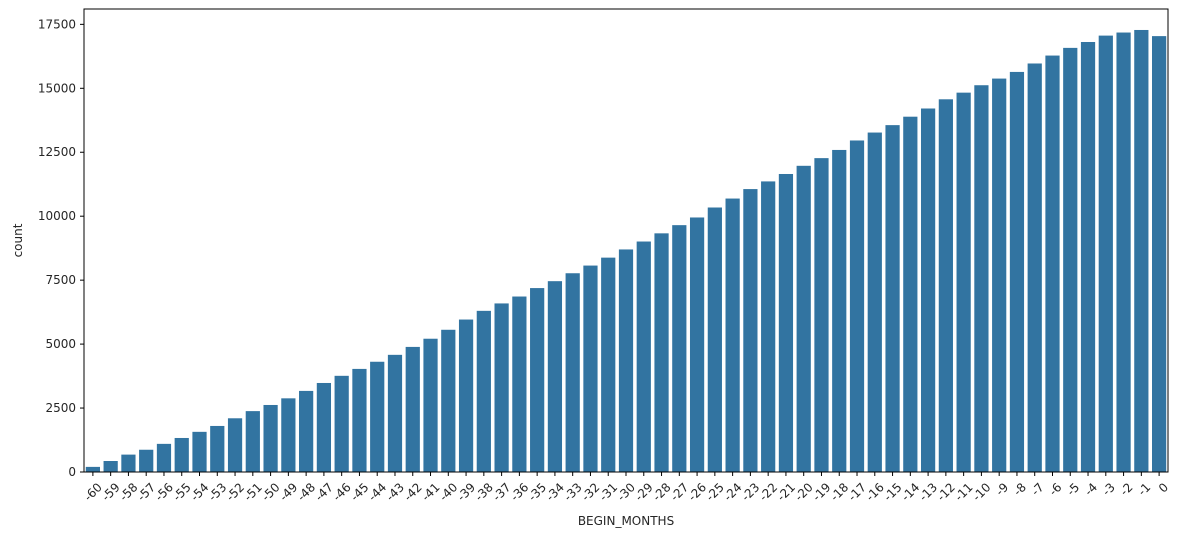  What do you see at coordinates (1017, 272) in the screenshot?
I see `bar--8` at bounding box center [1017, 272].